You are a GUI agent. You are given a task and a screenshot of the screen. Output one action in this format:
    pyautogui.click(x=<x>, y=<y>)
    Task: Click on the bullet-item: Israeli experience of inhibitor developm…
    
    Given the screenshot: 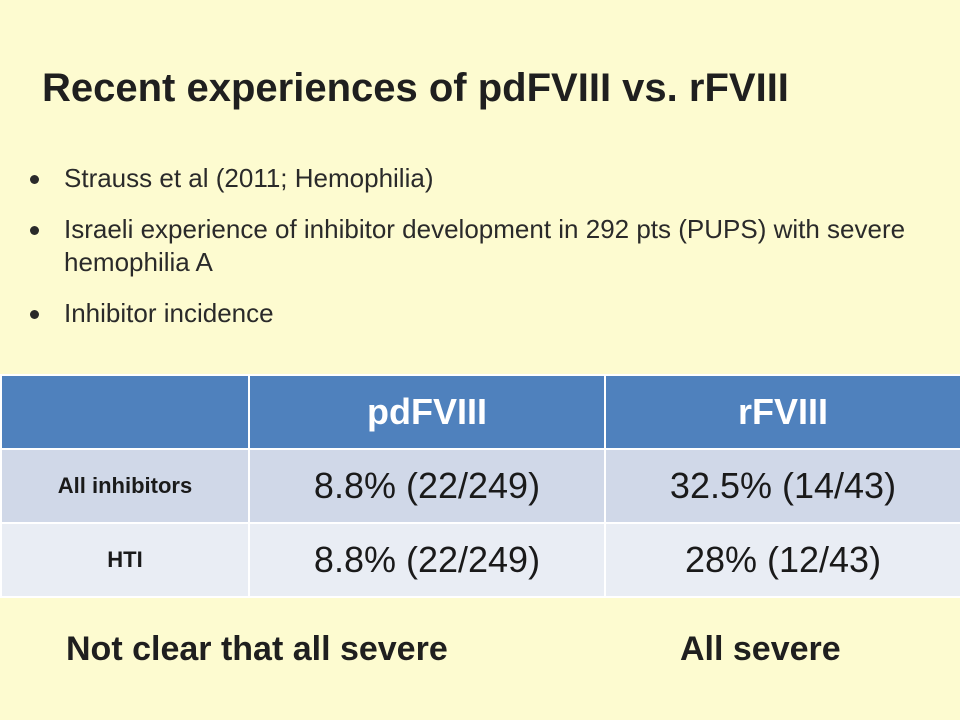 What is the action you would take?
    pyautogui.click(x=468, y=246)
    